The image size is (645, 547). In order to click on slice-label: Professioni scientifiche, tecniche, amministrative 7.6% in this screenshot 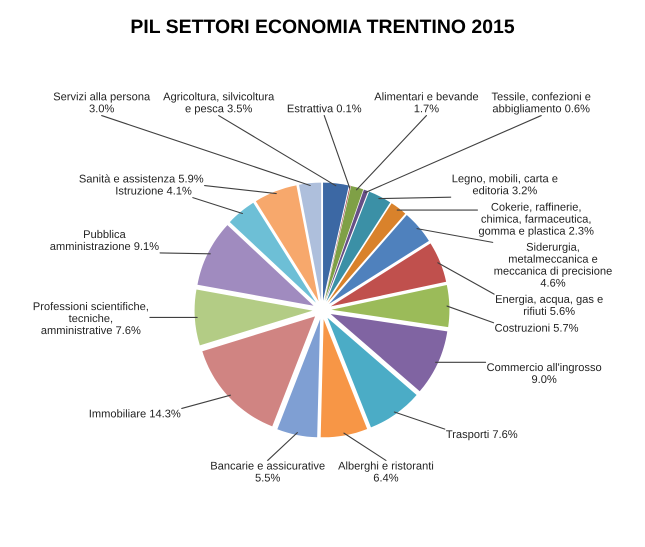, I will do `click(91, 318)`.